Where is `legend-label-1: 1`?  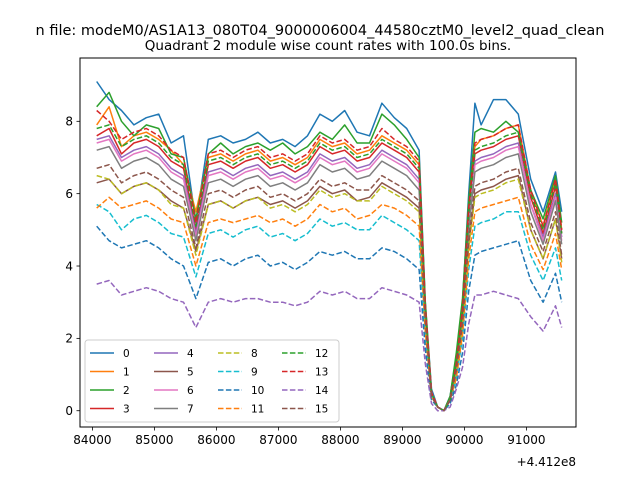 legend-label-1: 1 is located at coordinates (126, 372).